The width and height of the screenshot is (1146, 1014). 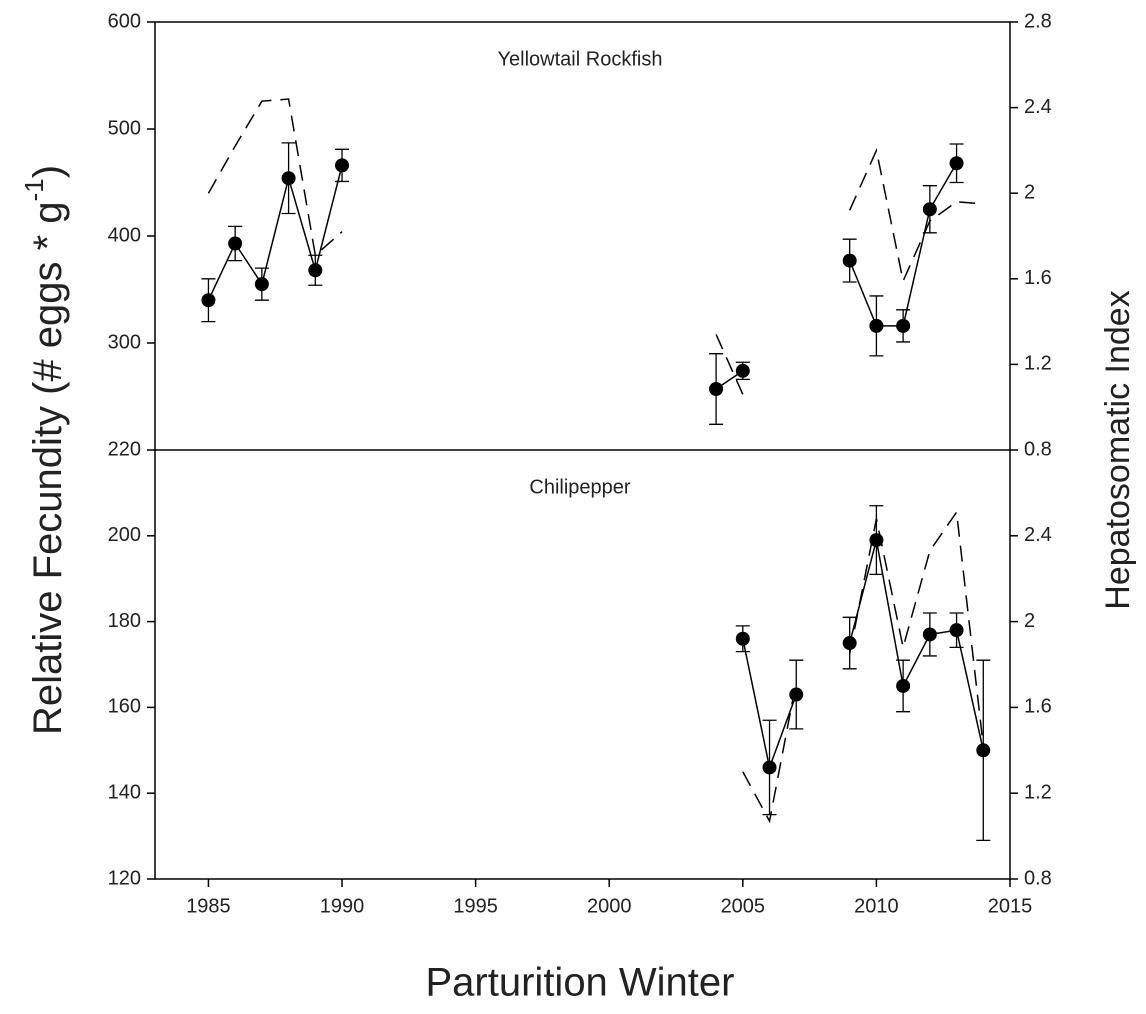 I want to click on x-tick-label: 2010, so click(x=876, y=906).